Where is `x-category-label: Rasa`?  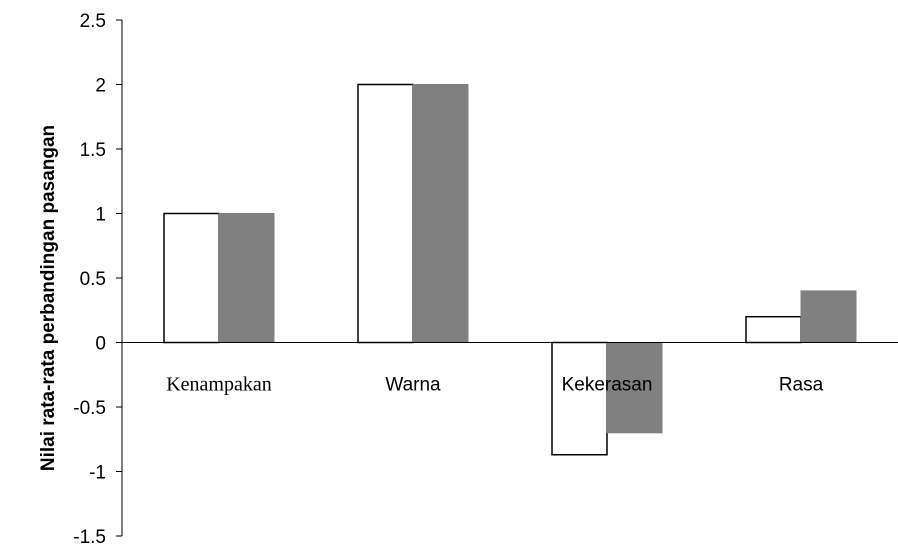
x-category-label: Rasa is located at coordinates (801, 385).